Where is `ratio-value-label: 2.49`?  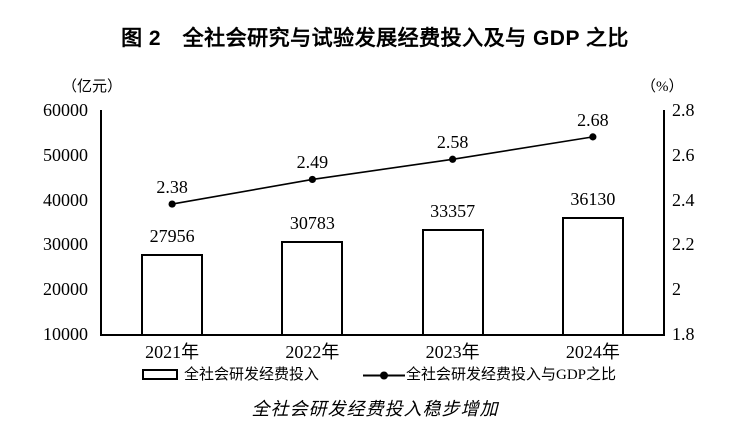 ratio-value-label: 2.49 is located at coordinates (312, 162).